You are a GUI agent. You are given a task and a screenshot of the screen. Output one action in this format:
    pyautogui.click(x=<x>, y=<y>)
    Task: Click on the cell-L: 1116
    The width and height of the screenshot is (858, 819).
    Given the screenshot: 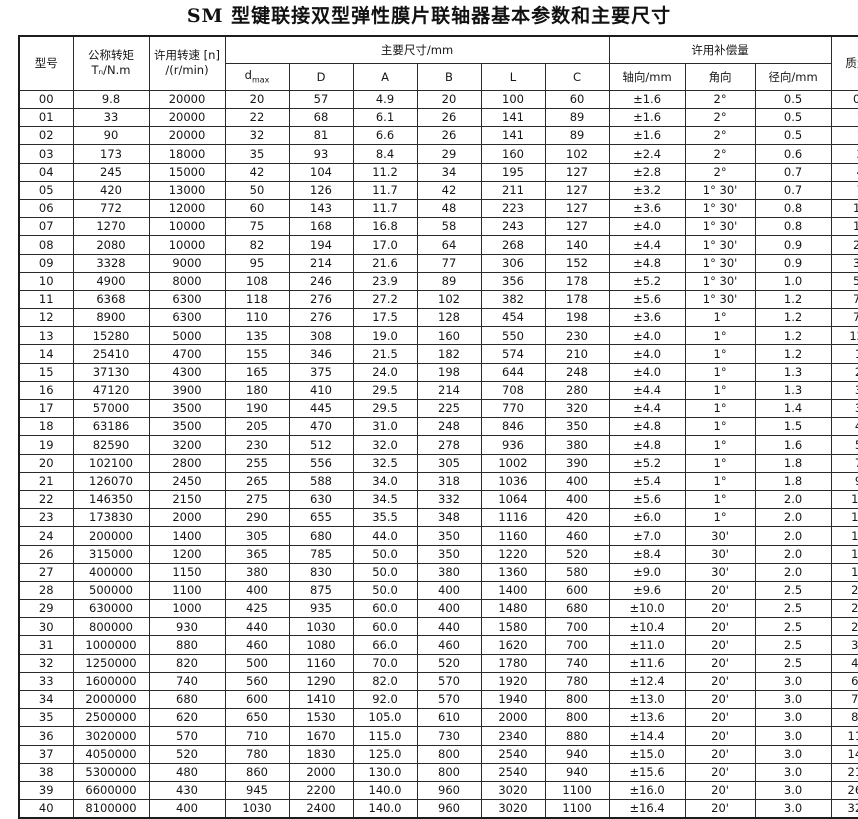 What is the action you would take?
    pyautogui.click(x=513, y=518)
    